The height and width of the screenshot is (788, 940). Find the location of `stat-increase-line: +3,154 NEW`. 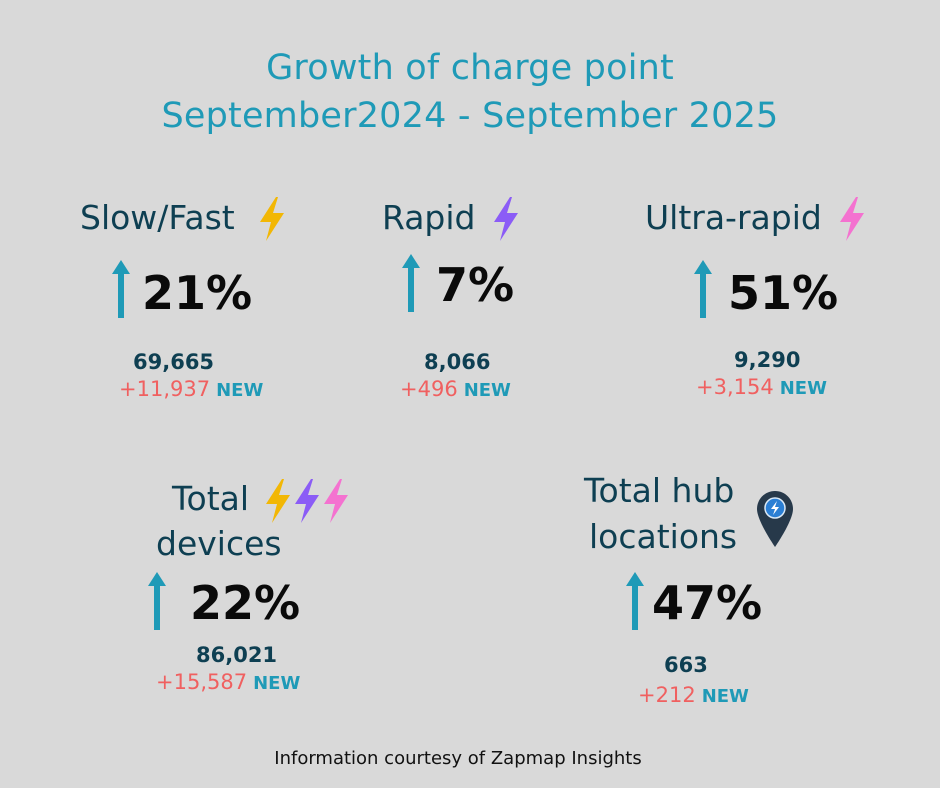

stat-increase-line: +3,154 NEW is located at coordinates (761, 388).